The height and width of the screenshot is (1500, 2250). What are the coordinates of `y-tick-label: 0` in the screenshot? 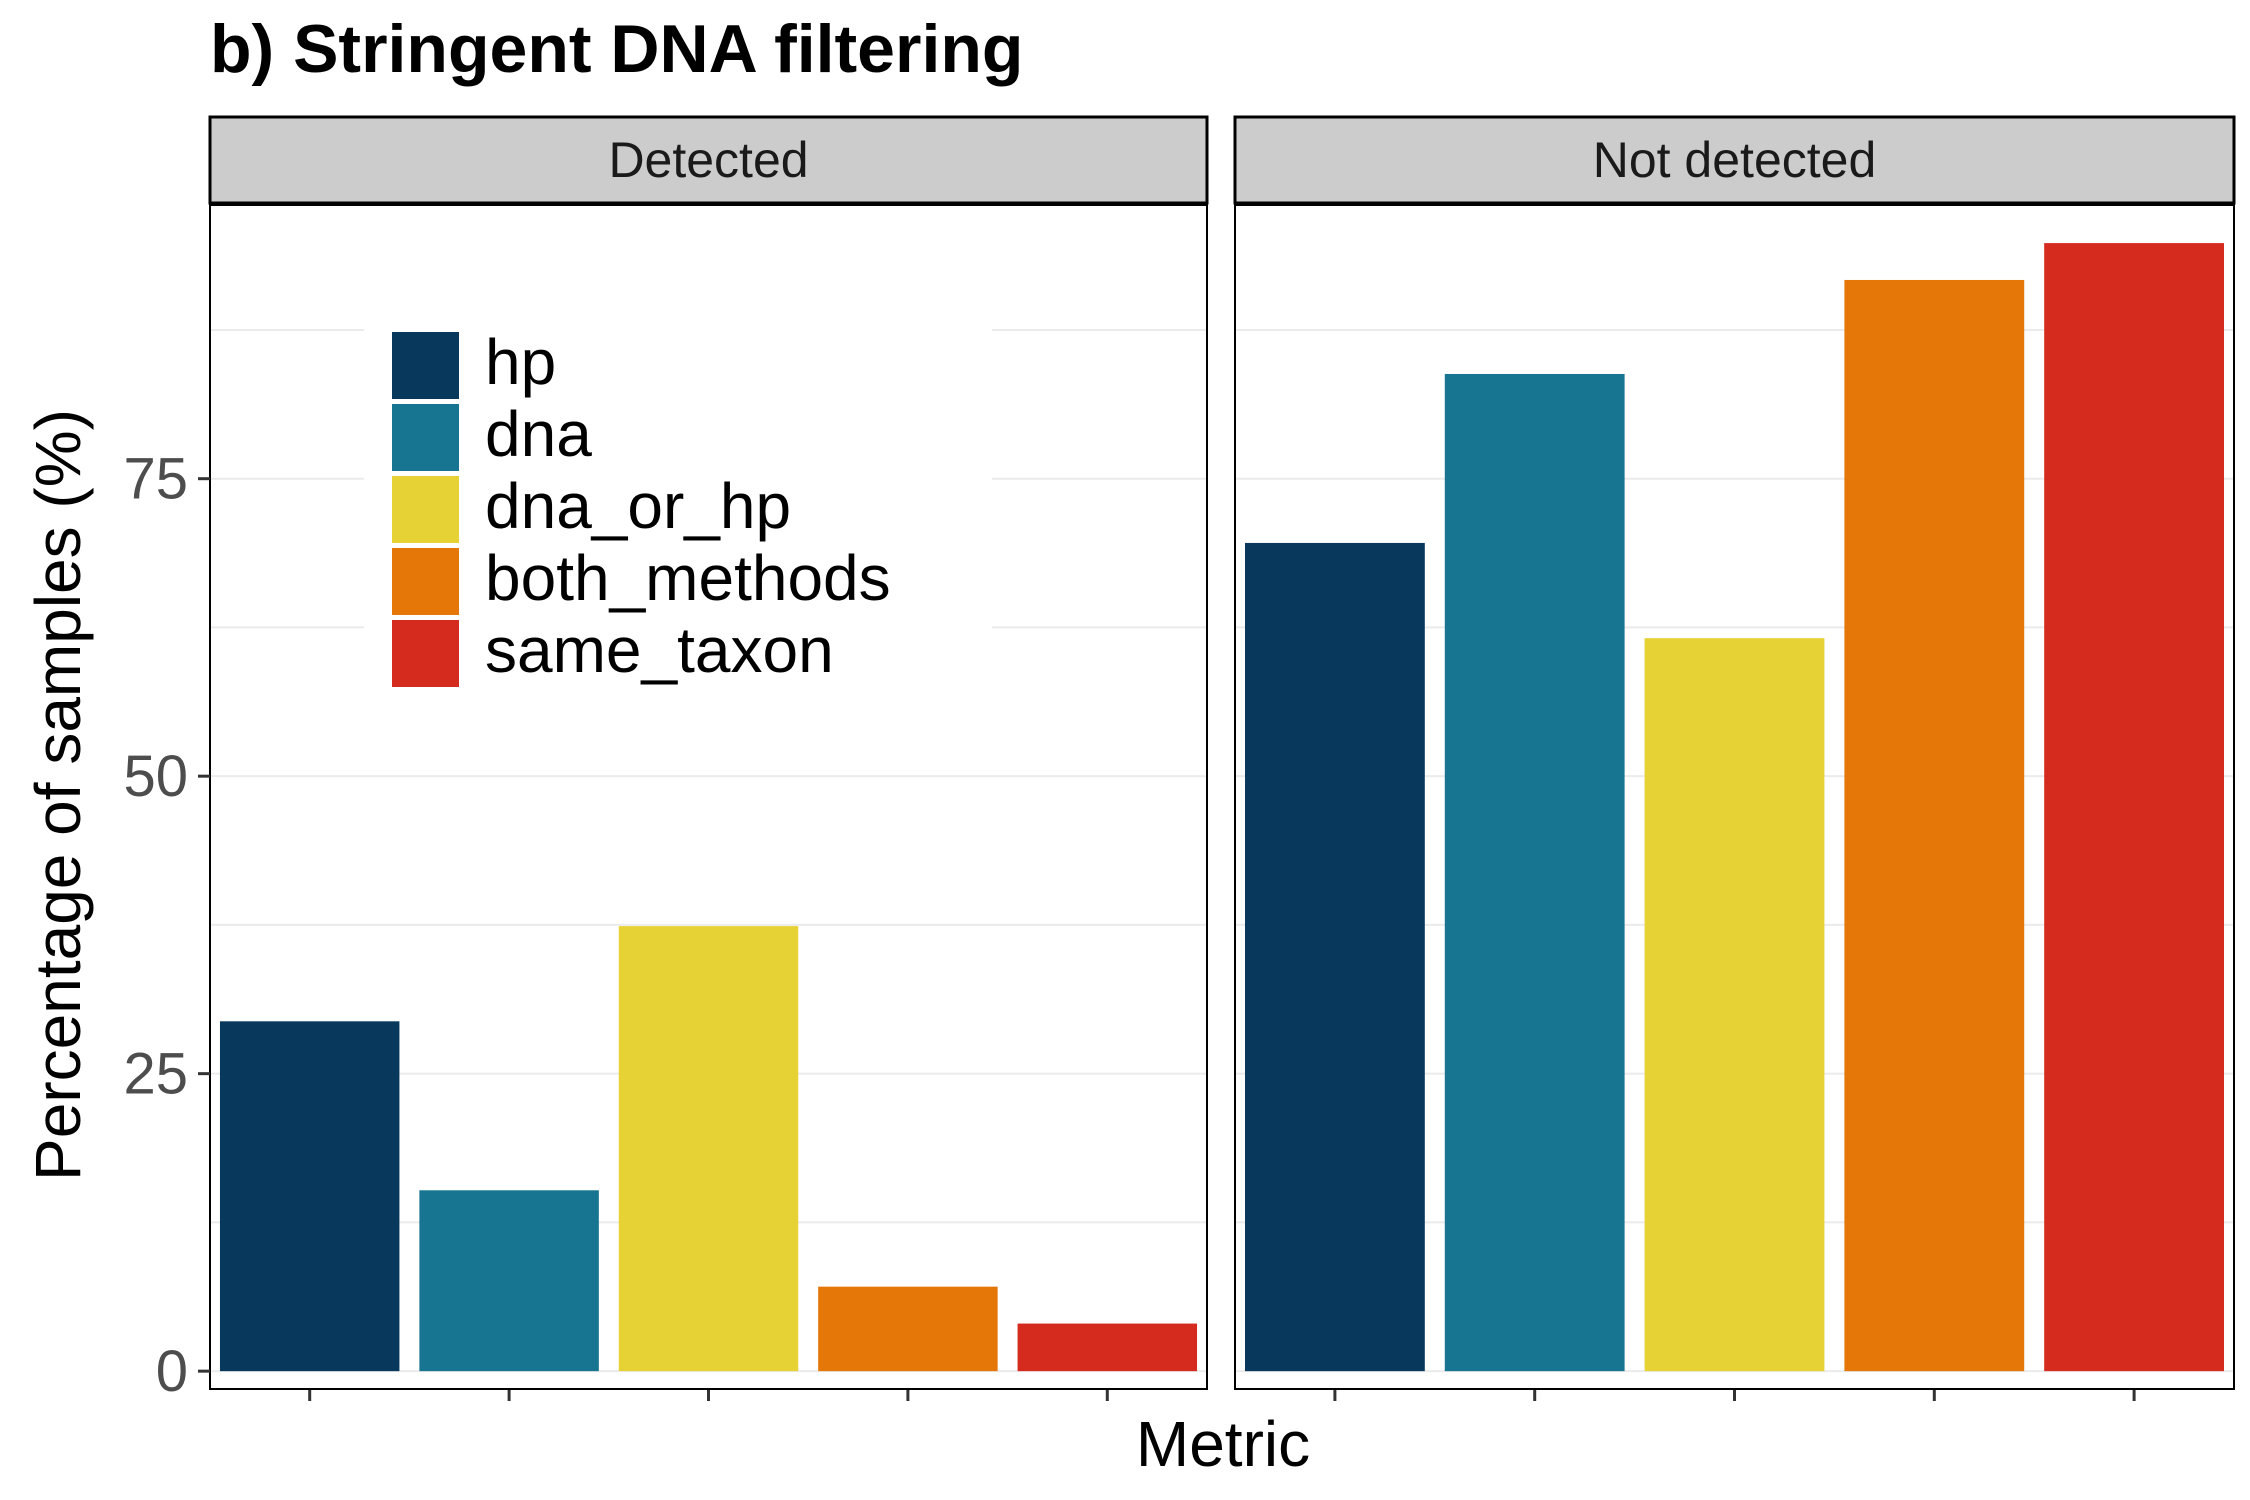 It's located at (172, 1371).